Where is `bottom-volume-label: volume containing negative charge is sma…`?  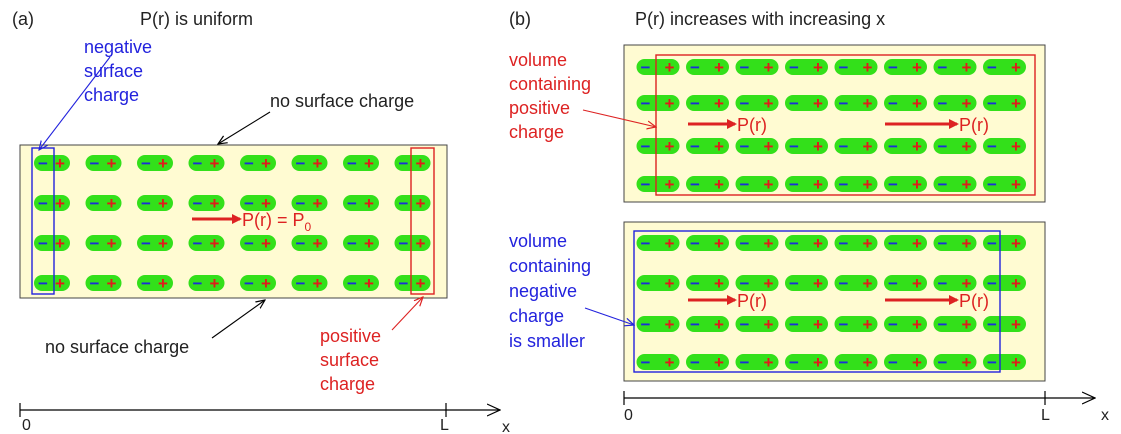
bottom-volume-label: volume containing negative charge is sma… is located at coordinates (571, 291).